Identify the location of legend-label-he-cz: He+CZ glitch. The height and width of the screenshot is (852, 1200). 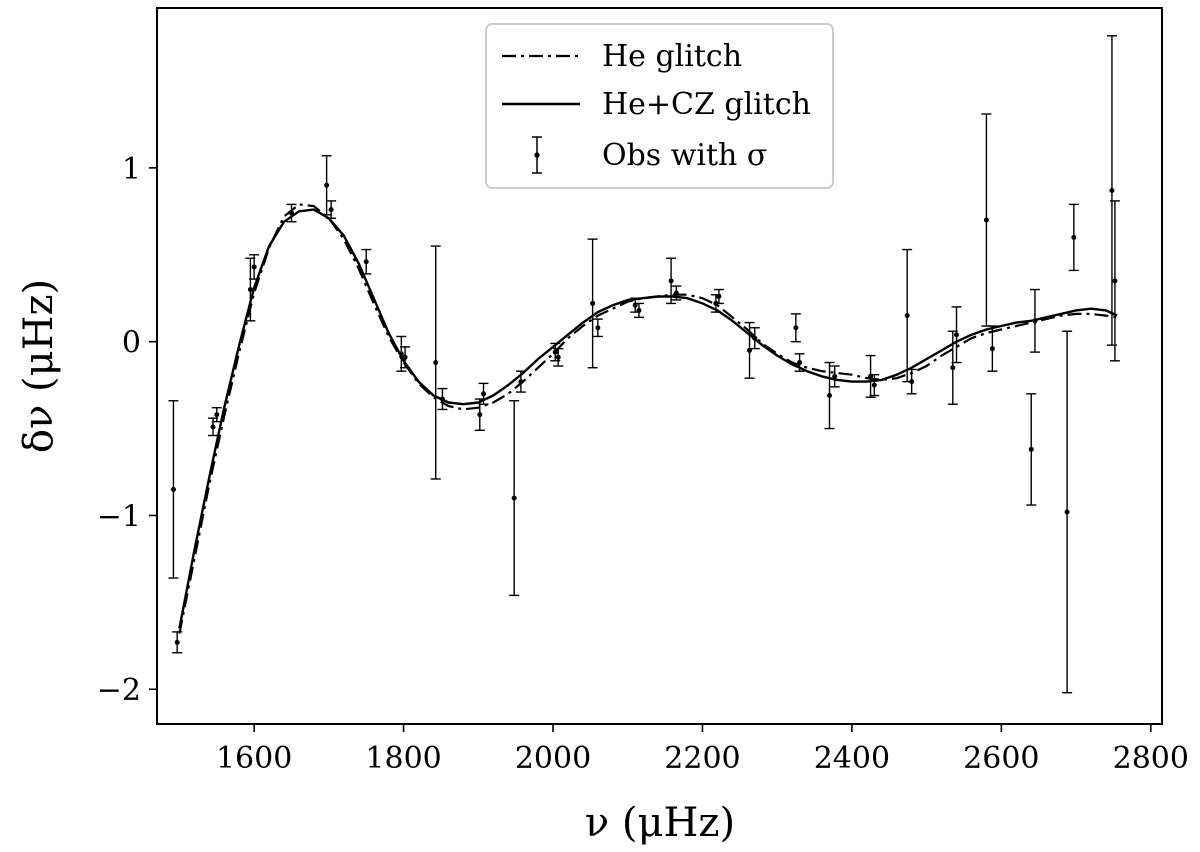
(706, 104).